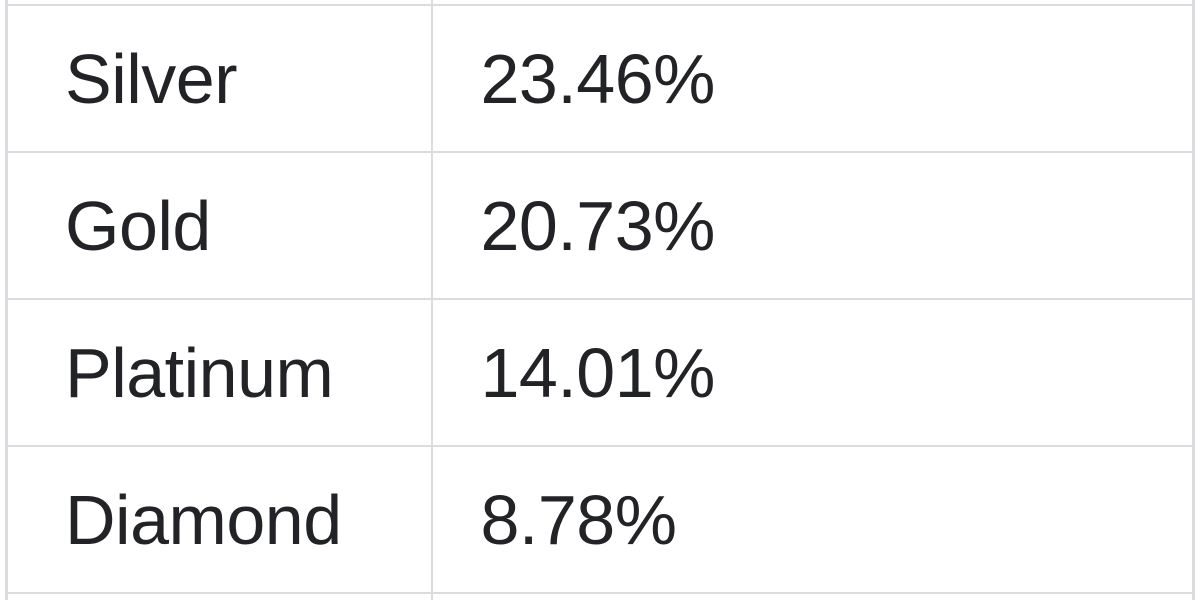  What do you see at coordinates (219, 78) in the screenshot?
I see `tier-name-cell: Silver` at bounding box center [219, 78].